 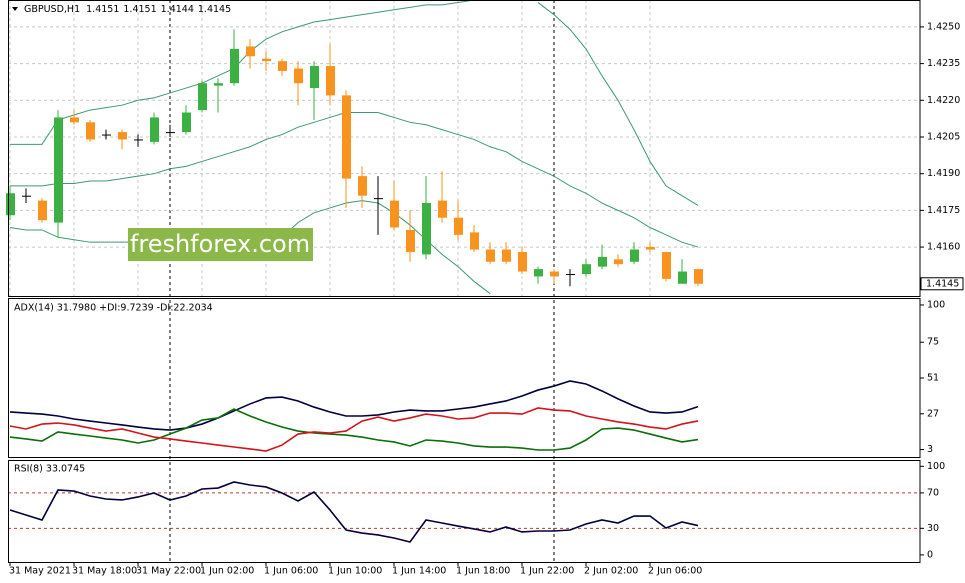 What do you see at coordinates (943, 210) in the screenshot?
I see `y-tick-label: 1.4175` at bounding box center [943, 210].